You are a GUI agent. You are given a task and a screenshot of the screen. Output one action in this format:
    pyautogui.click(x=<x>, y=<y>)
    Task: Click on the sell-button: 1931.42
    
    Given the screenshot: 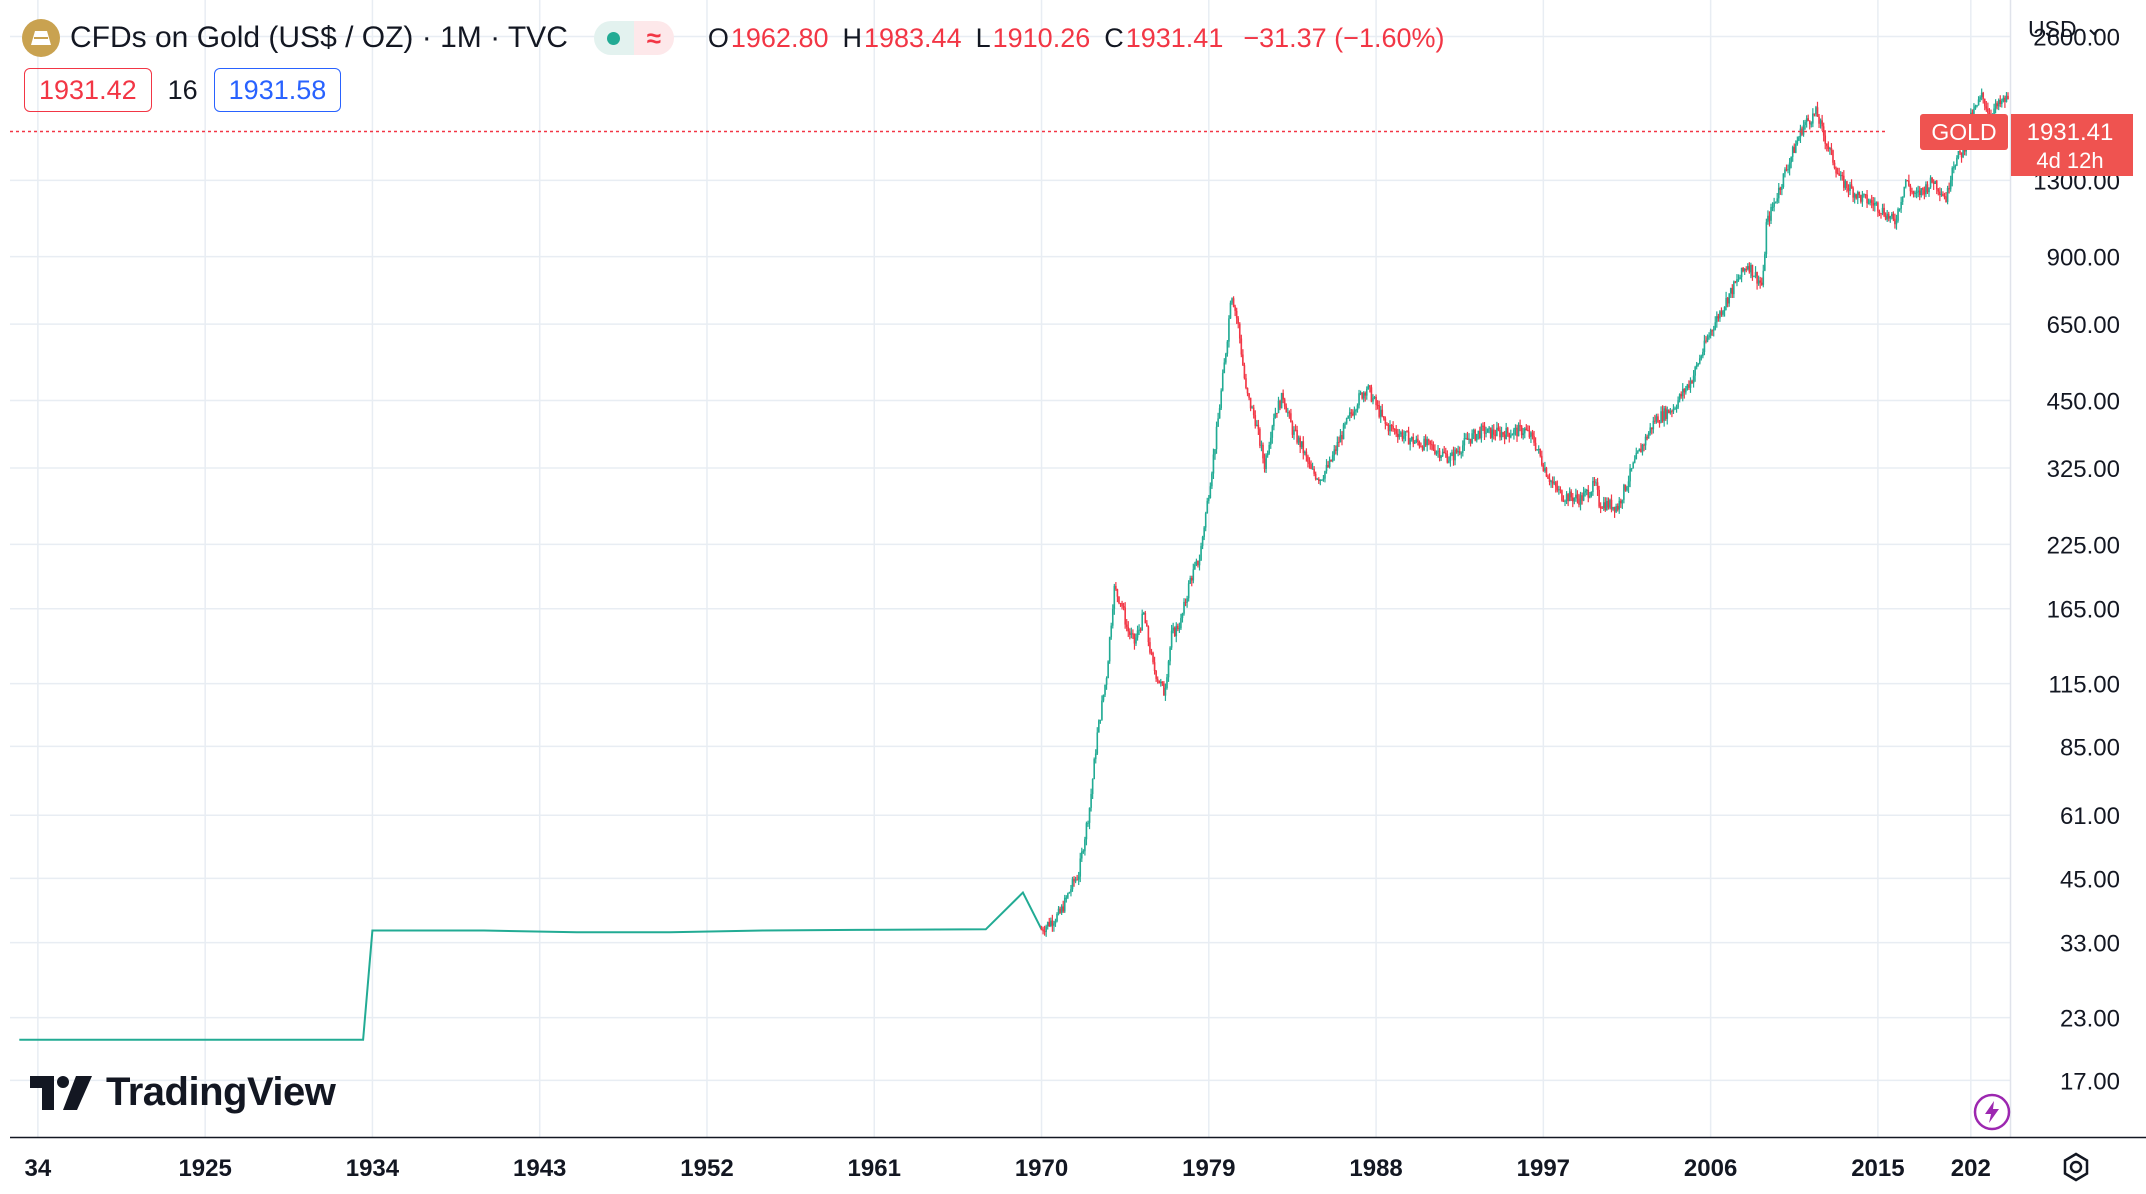 What is the action you would take?
    pyautogui.click(x=88, y=90)
    